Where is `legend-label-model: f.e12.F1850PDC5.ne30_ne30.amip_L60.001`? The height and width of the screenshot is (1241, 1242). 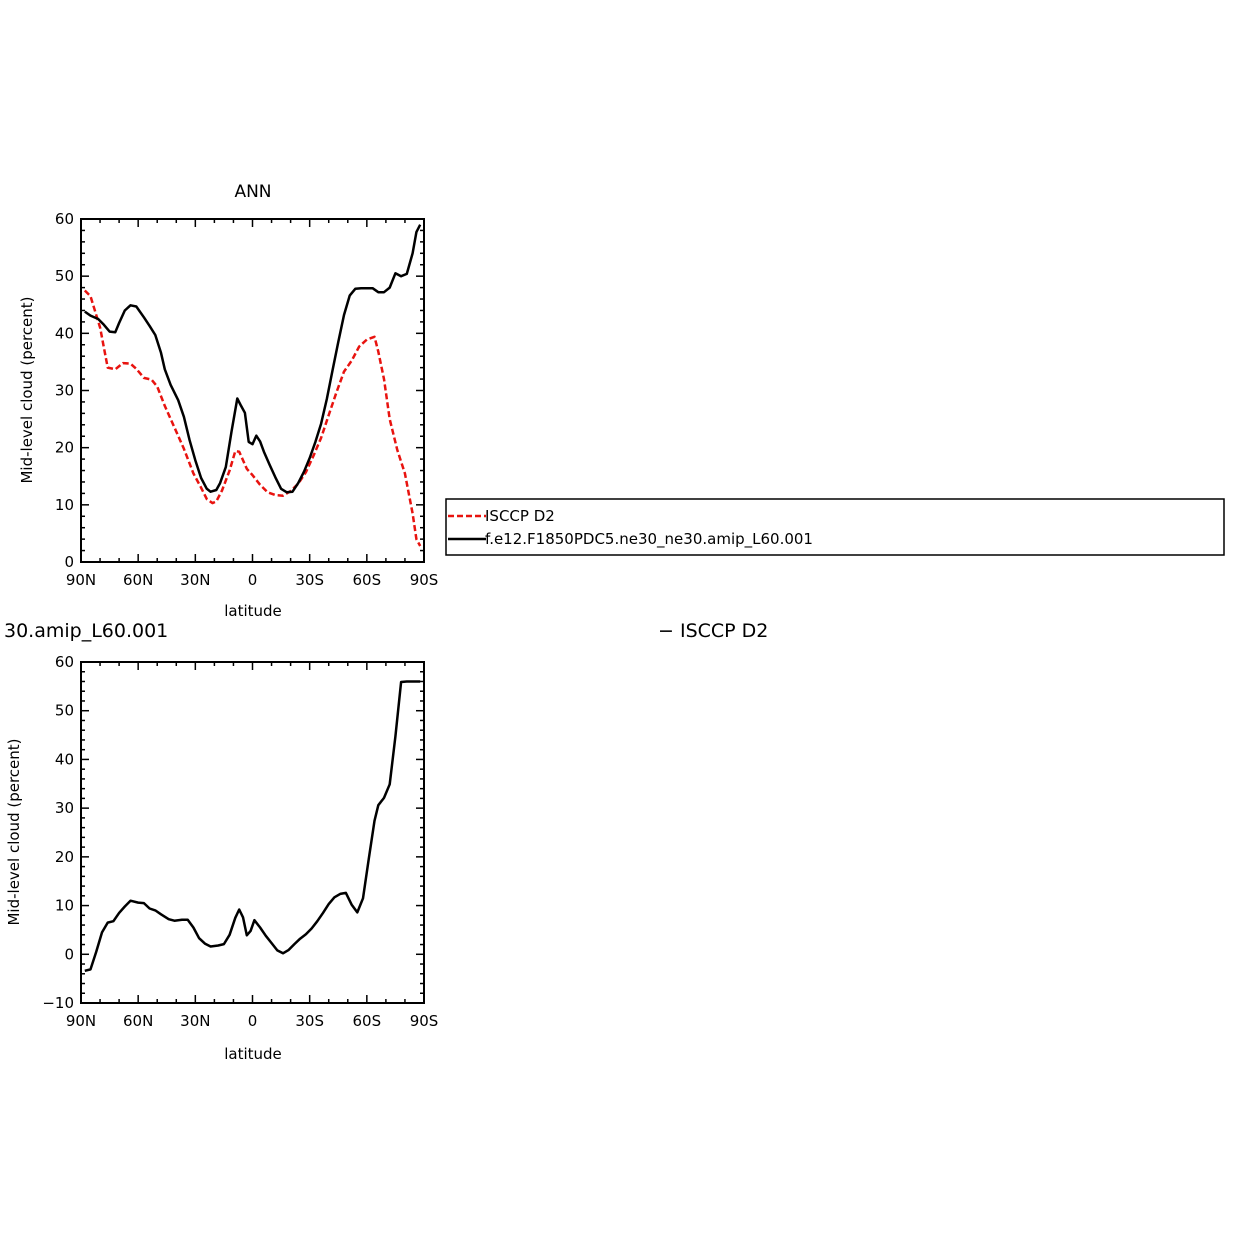
legend-label-model: f.e12.F1850PDC5.ne30_ne30.amip_L60.001 is located at coordinates (649, 539).